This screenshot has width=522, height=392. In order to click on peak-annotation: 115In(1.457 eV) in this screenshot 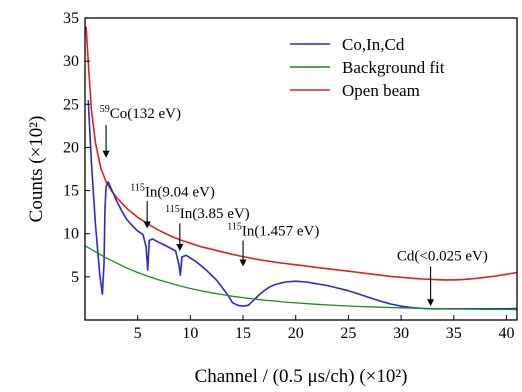, I will do `click(273, 244)`.